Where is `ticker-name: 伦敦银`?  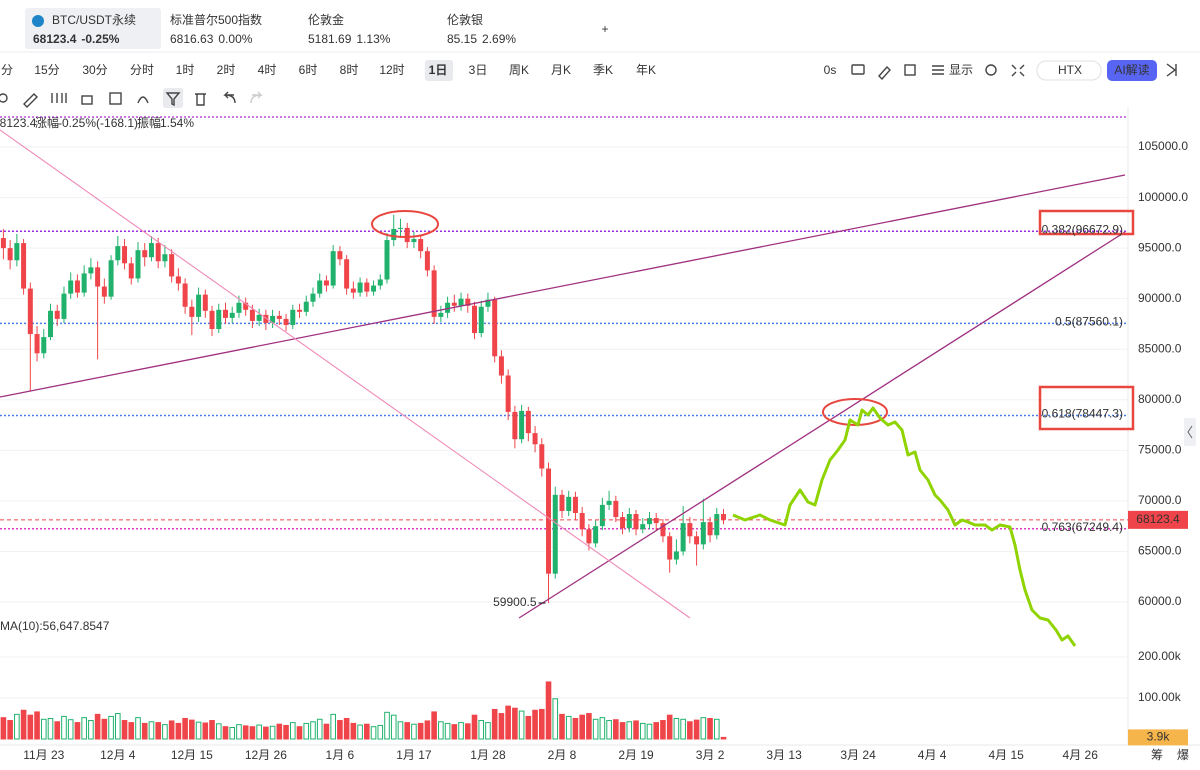
ticker-name: 伦敦银 is located at coordinates (465, 19).